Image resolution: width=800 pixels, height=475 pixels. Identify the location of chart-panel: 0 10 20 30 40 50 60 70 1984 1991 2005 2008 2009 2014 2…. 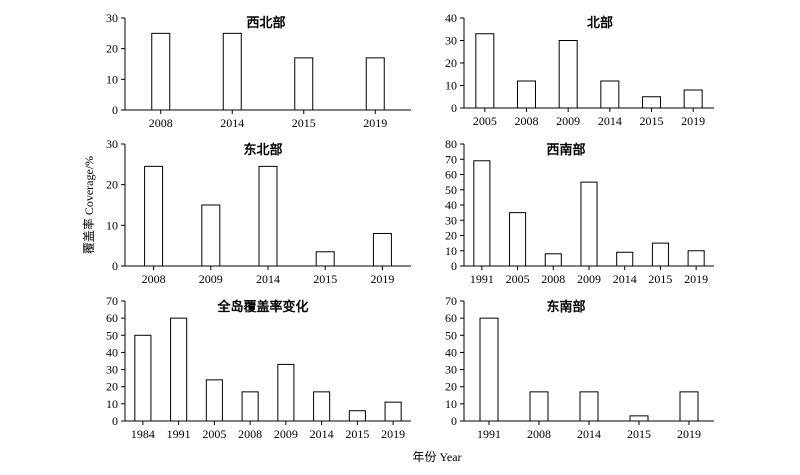
(258, 367).